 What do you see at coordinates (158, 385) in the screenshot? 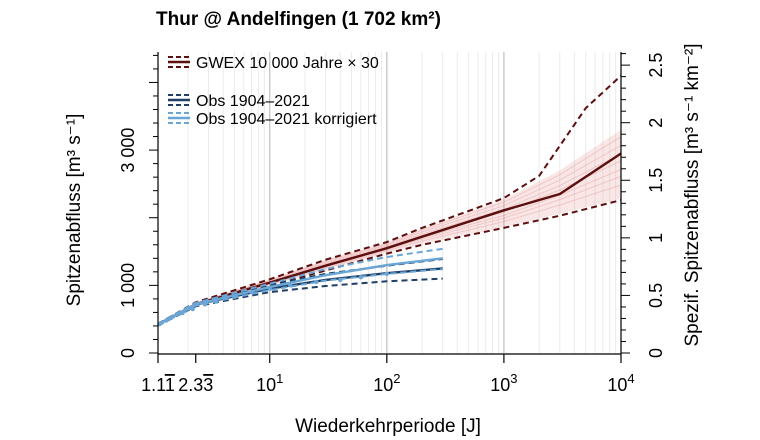
I see `x-tick-label: 1.11` at bounding box center [158, 385].